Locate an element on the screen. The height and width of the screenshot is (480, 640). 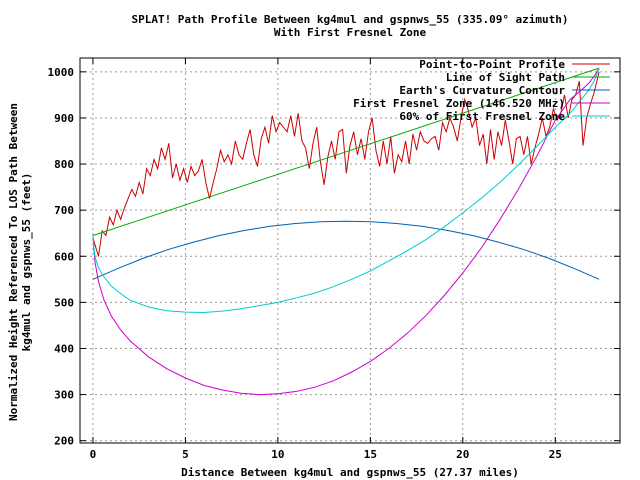
y-tick-label: 900 is located at coordinates (64, 118).